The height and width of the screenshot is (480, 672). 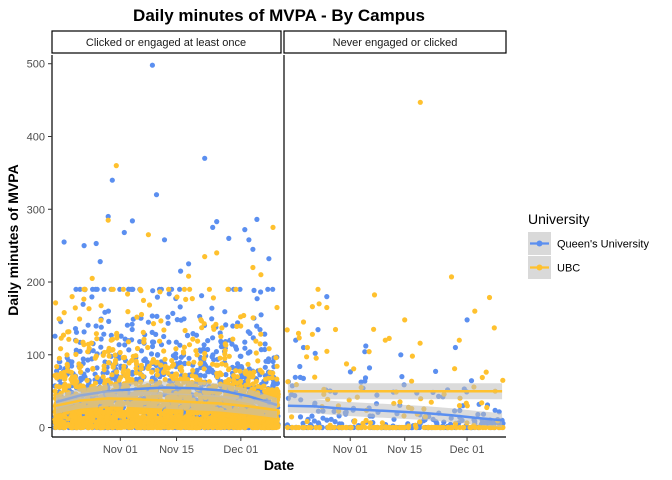 I want to click on y-axis-title: Daily minutes of MVPA, so click(x=13, y=239).